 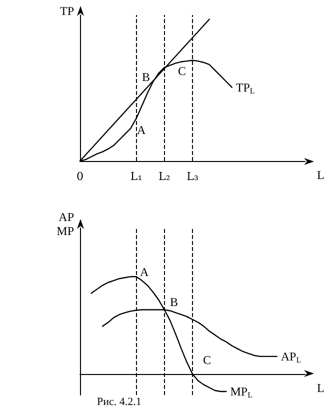 What do you see at coordinates (119, 402) in the screenshot?
I see `text: Рис. 4.2.1` at bounding box center [119, 402].